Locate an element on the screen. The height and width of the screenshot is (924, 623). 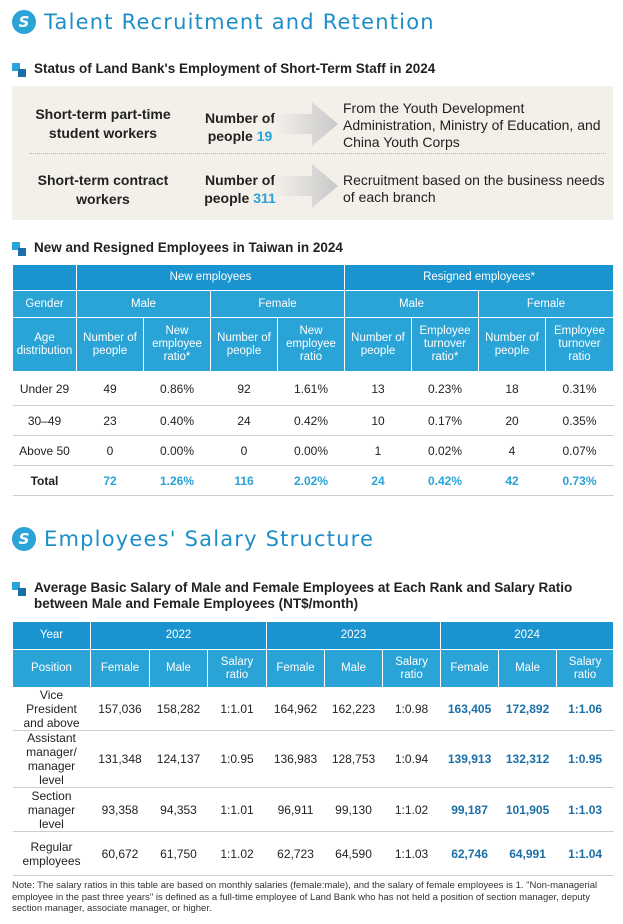
section-title: Talent Recruitment and Retention is located at coordinates (239, 22).